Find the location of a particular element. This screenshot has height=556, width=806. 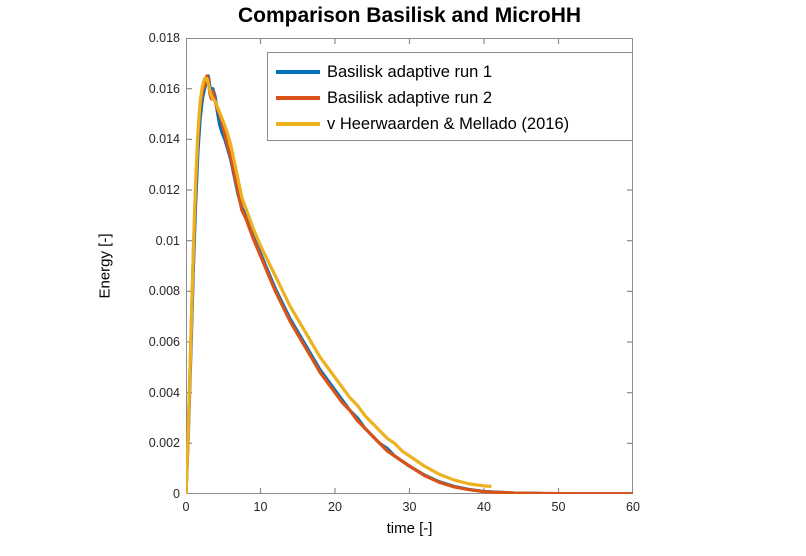

legend-label: Basilisk adaptive run 2 is located at coordinates (410, 97).